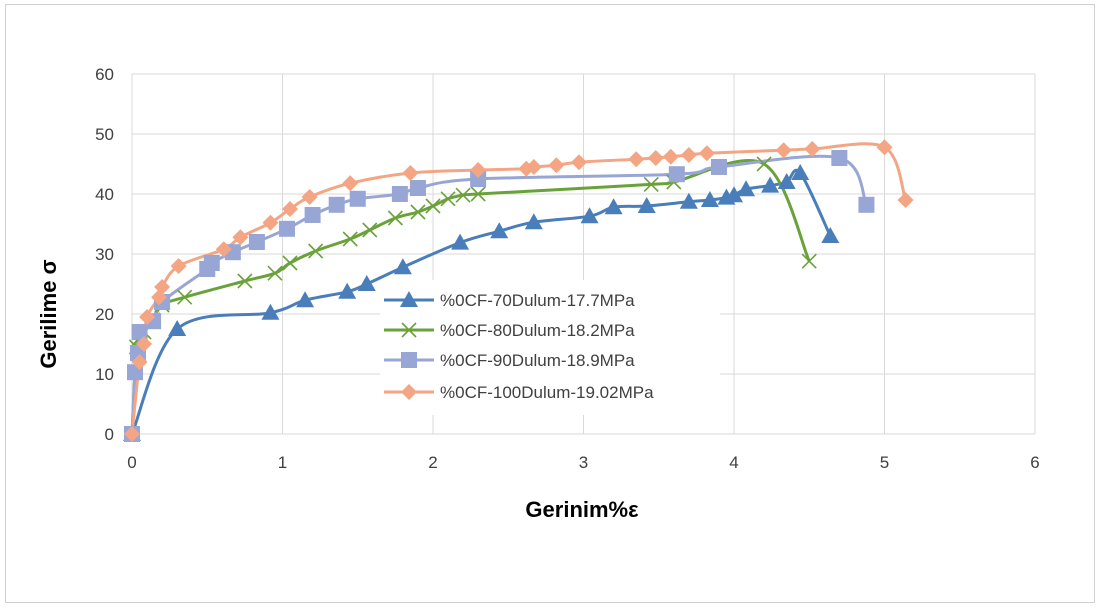  I want to click on y-tick-label: 40, so click(104, 194).